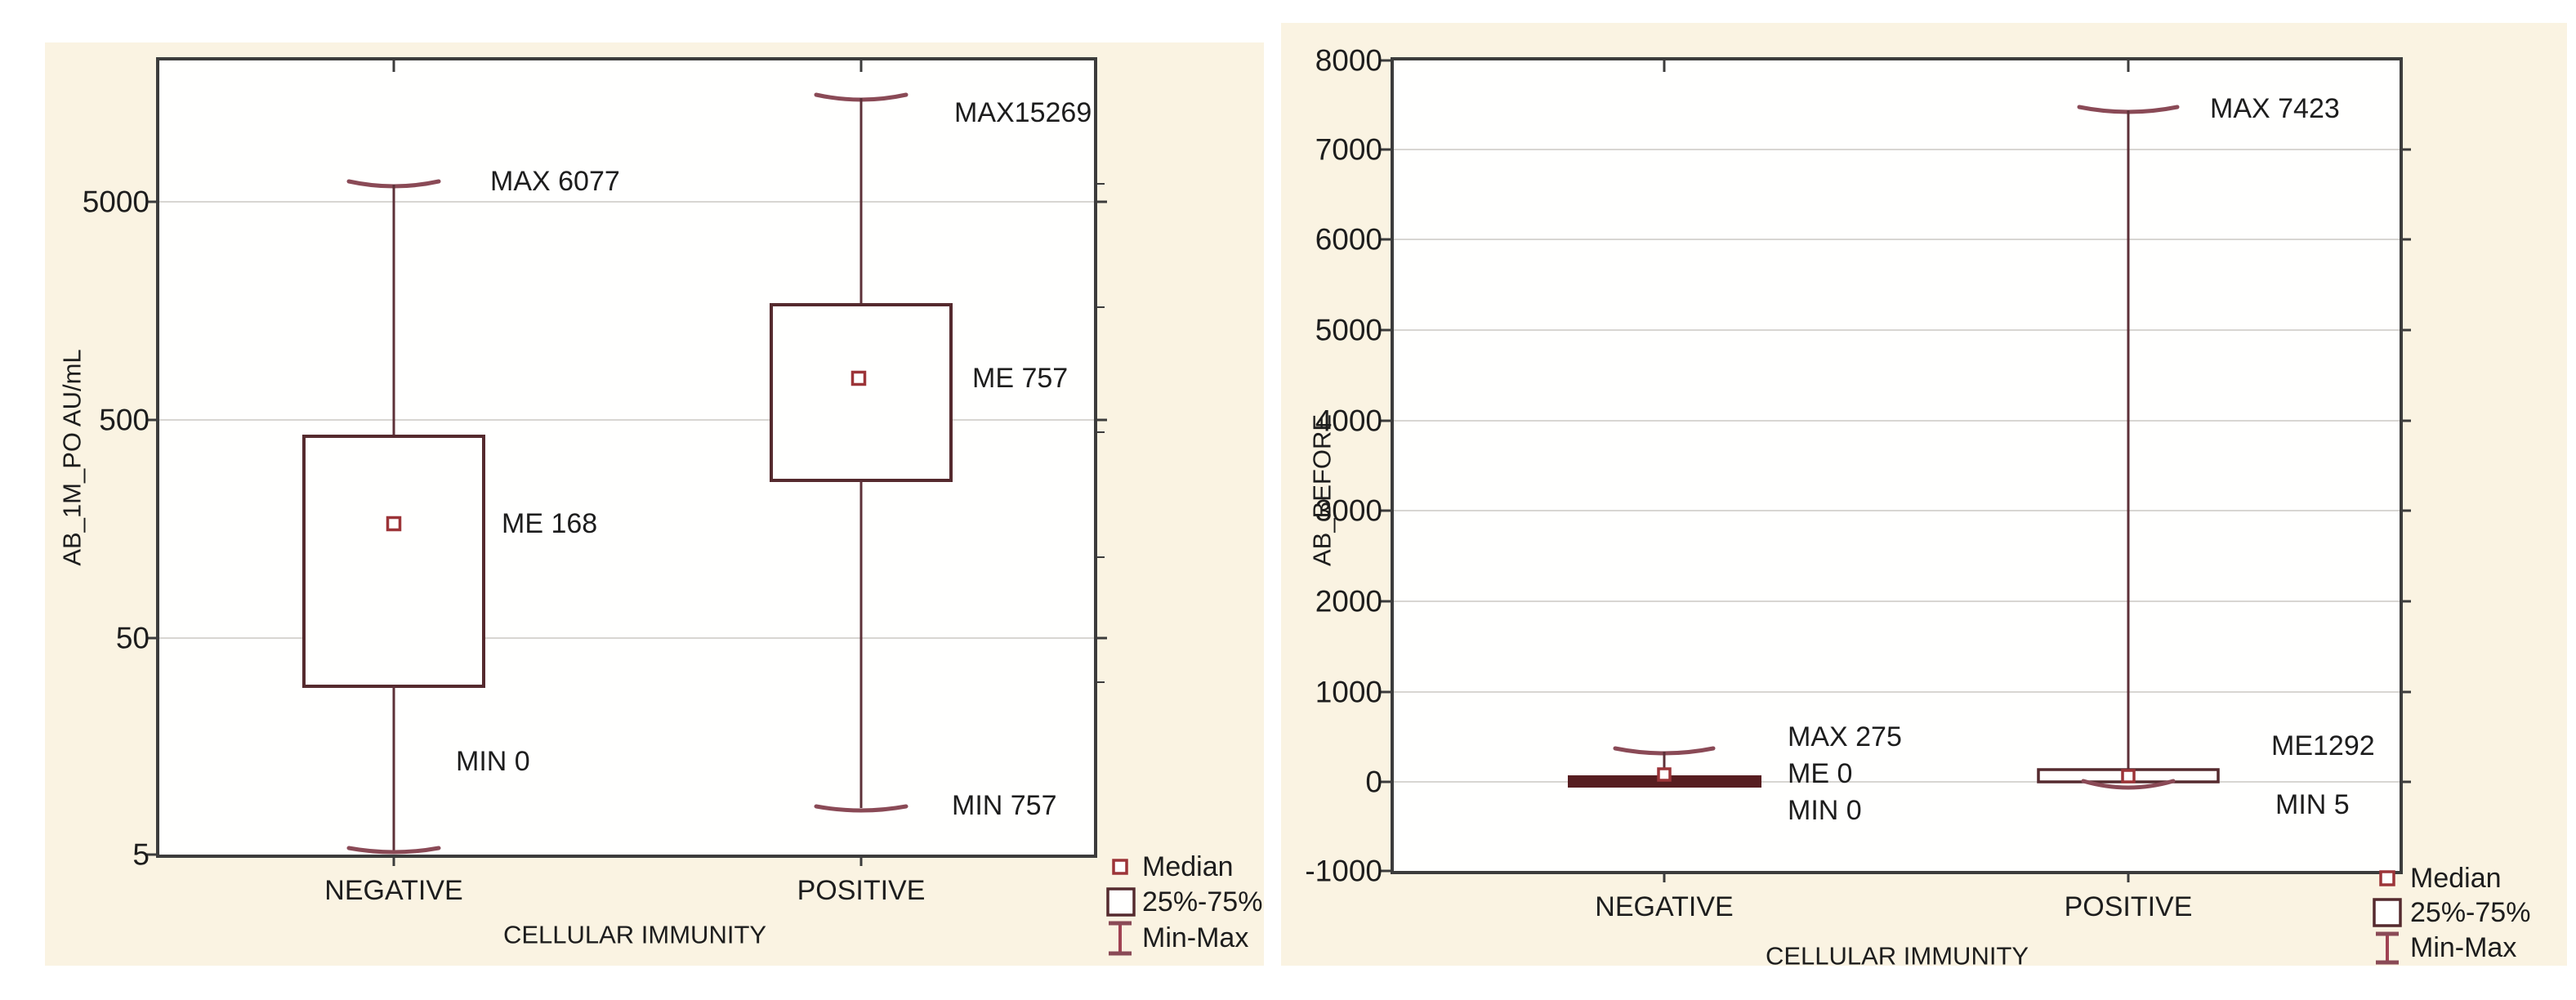  What do you see at coordinates (1349, 330) in the screenshot?
I see `right-ytick-5000: 5000` at bounding box center [1349, 330].